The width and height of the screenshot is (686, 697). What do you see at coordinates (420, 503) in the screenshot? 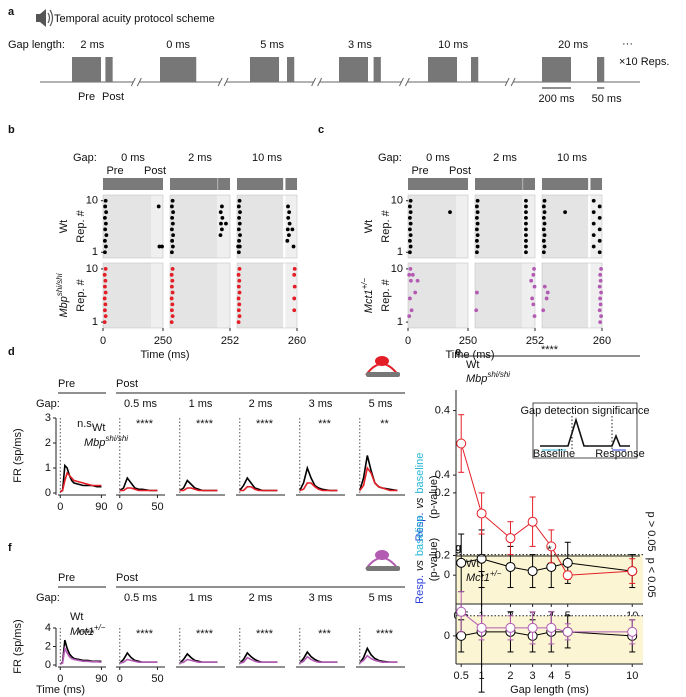
I see `y-label-vs: vs` at bounding box center [420, 503].